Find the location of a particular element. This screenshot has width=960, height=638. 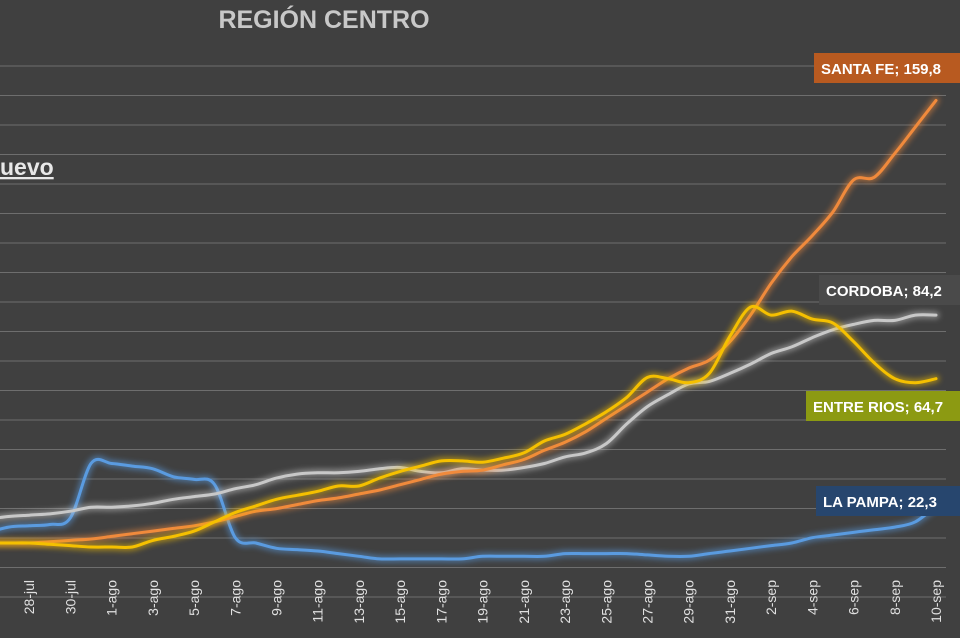

x-tick-label: 31-ago is located at coordinates (730, 602).